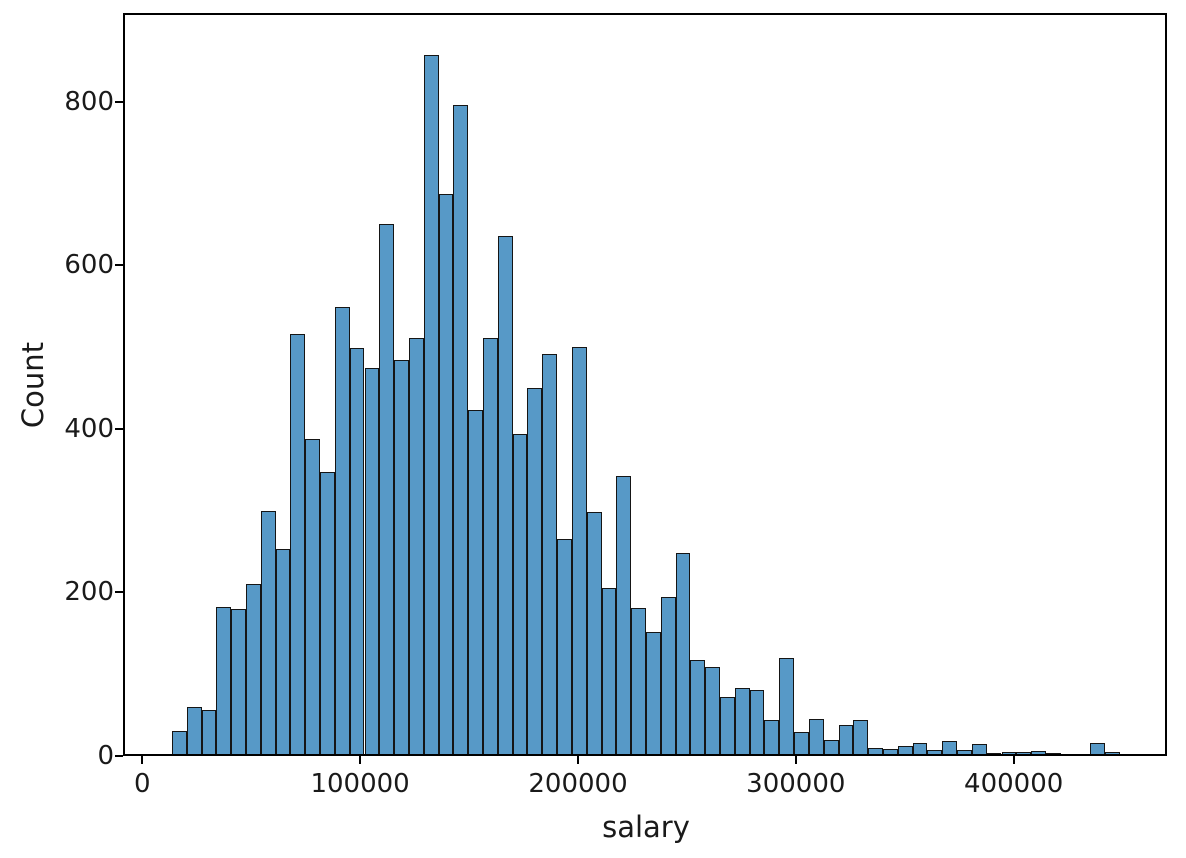  Describe the element at coordinates (142, 784) in the screenshot. I see `x-tick-label: 0` at that location.